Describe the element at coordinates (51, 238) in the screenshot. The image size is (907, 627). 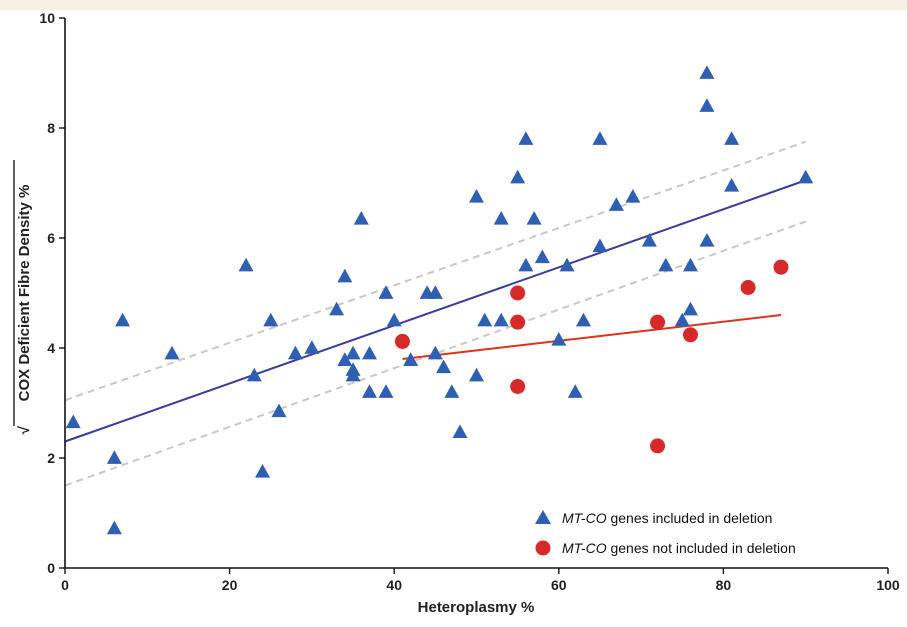
I see `y-tick-label: 6` at that location.